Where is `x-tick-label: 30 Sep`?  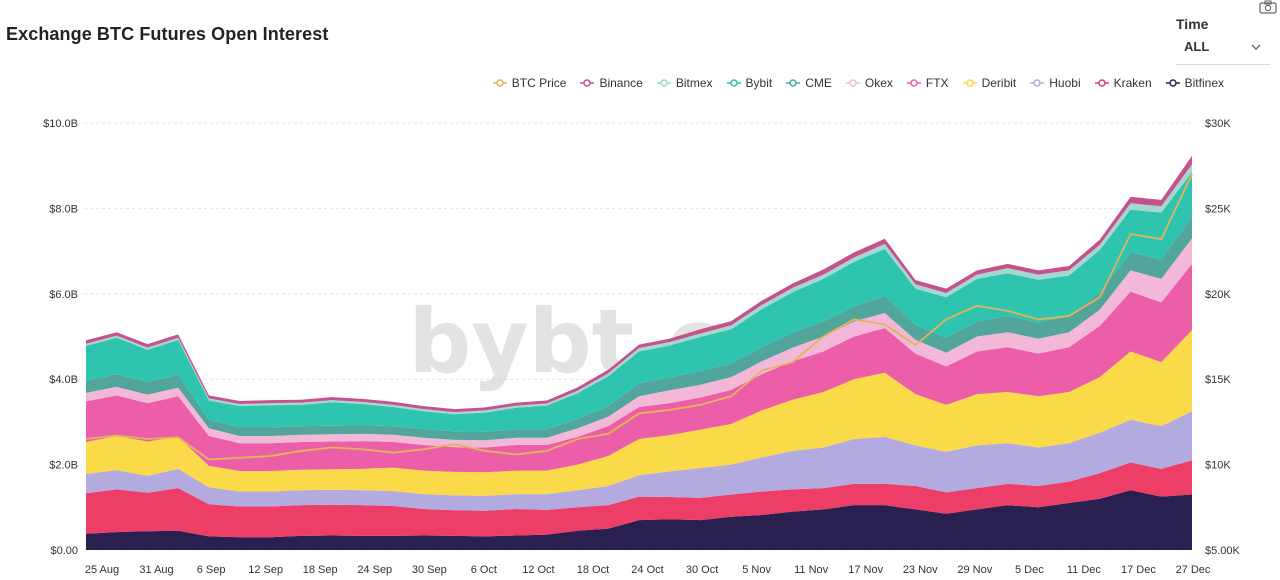
x-tick-label: 30 Sep is located at coordinates (429, 570).